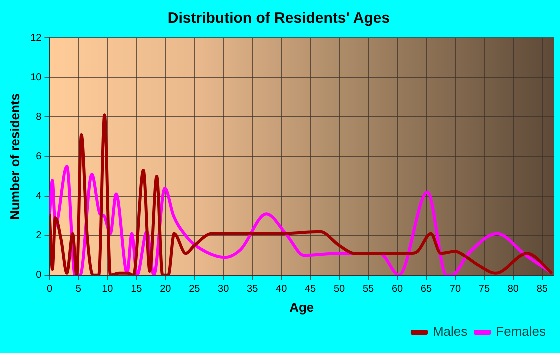 Image resolution: width=560 pixels, height=353 pixels. What do you see at coordinates (39, 276) in the screenshot?
I see `y-tick-label: 0` at bounding box center [39, 276].